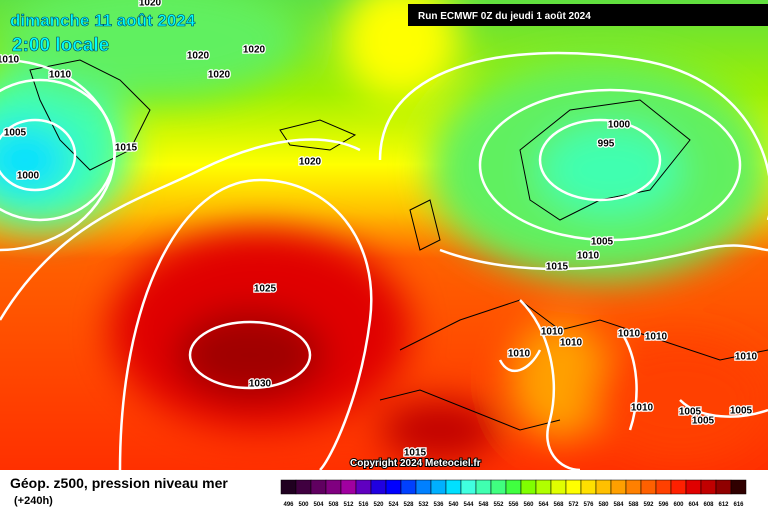  I want to click on scale-label: 540, so click(453, 505).